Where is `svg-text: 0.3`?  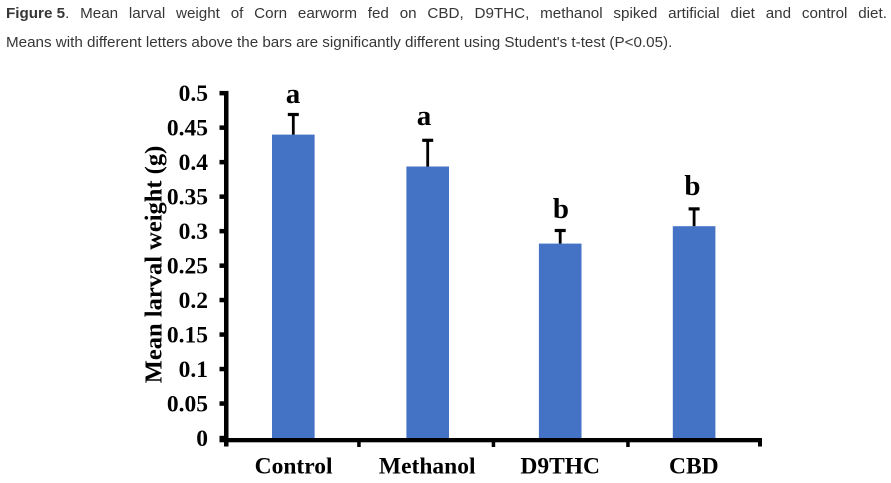 svg-text: 0.3 is located at coordinates (193, 232).